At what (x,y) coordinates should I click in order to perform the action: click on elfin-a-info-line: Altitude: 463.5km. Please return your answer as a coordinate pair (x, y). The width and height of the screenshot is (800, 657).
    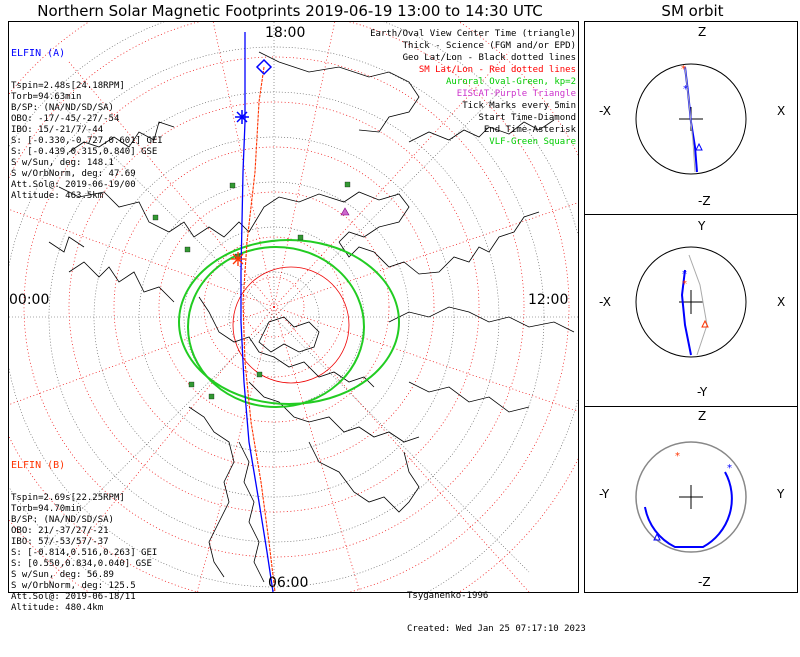
    Looking at the image, I should click on (57, 196).